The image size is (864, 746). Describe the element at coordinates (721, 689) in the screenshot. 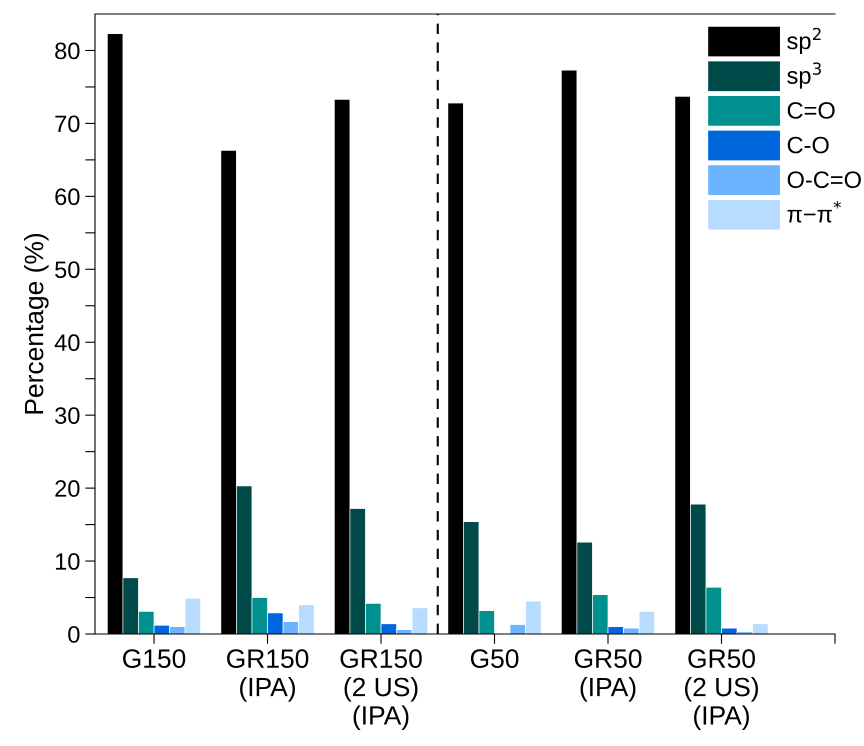

I see `x-tick-label: GR50 (2 US) (IPA)` at that location.